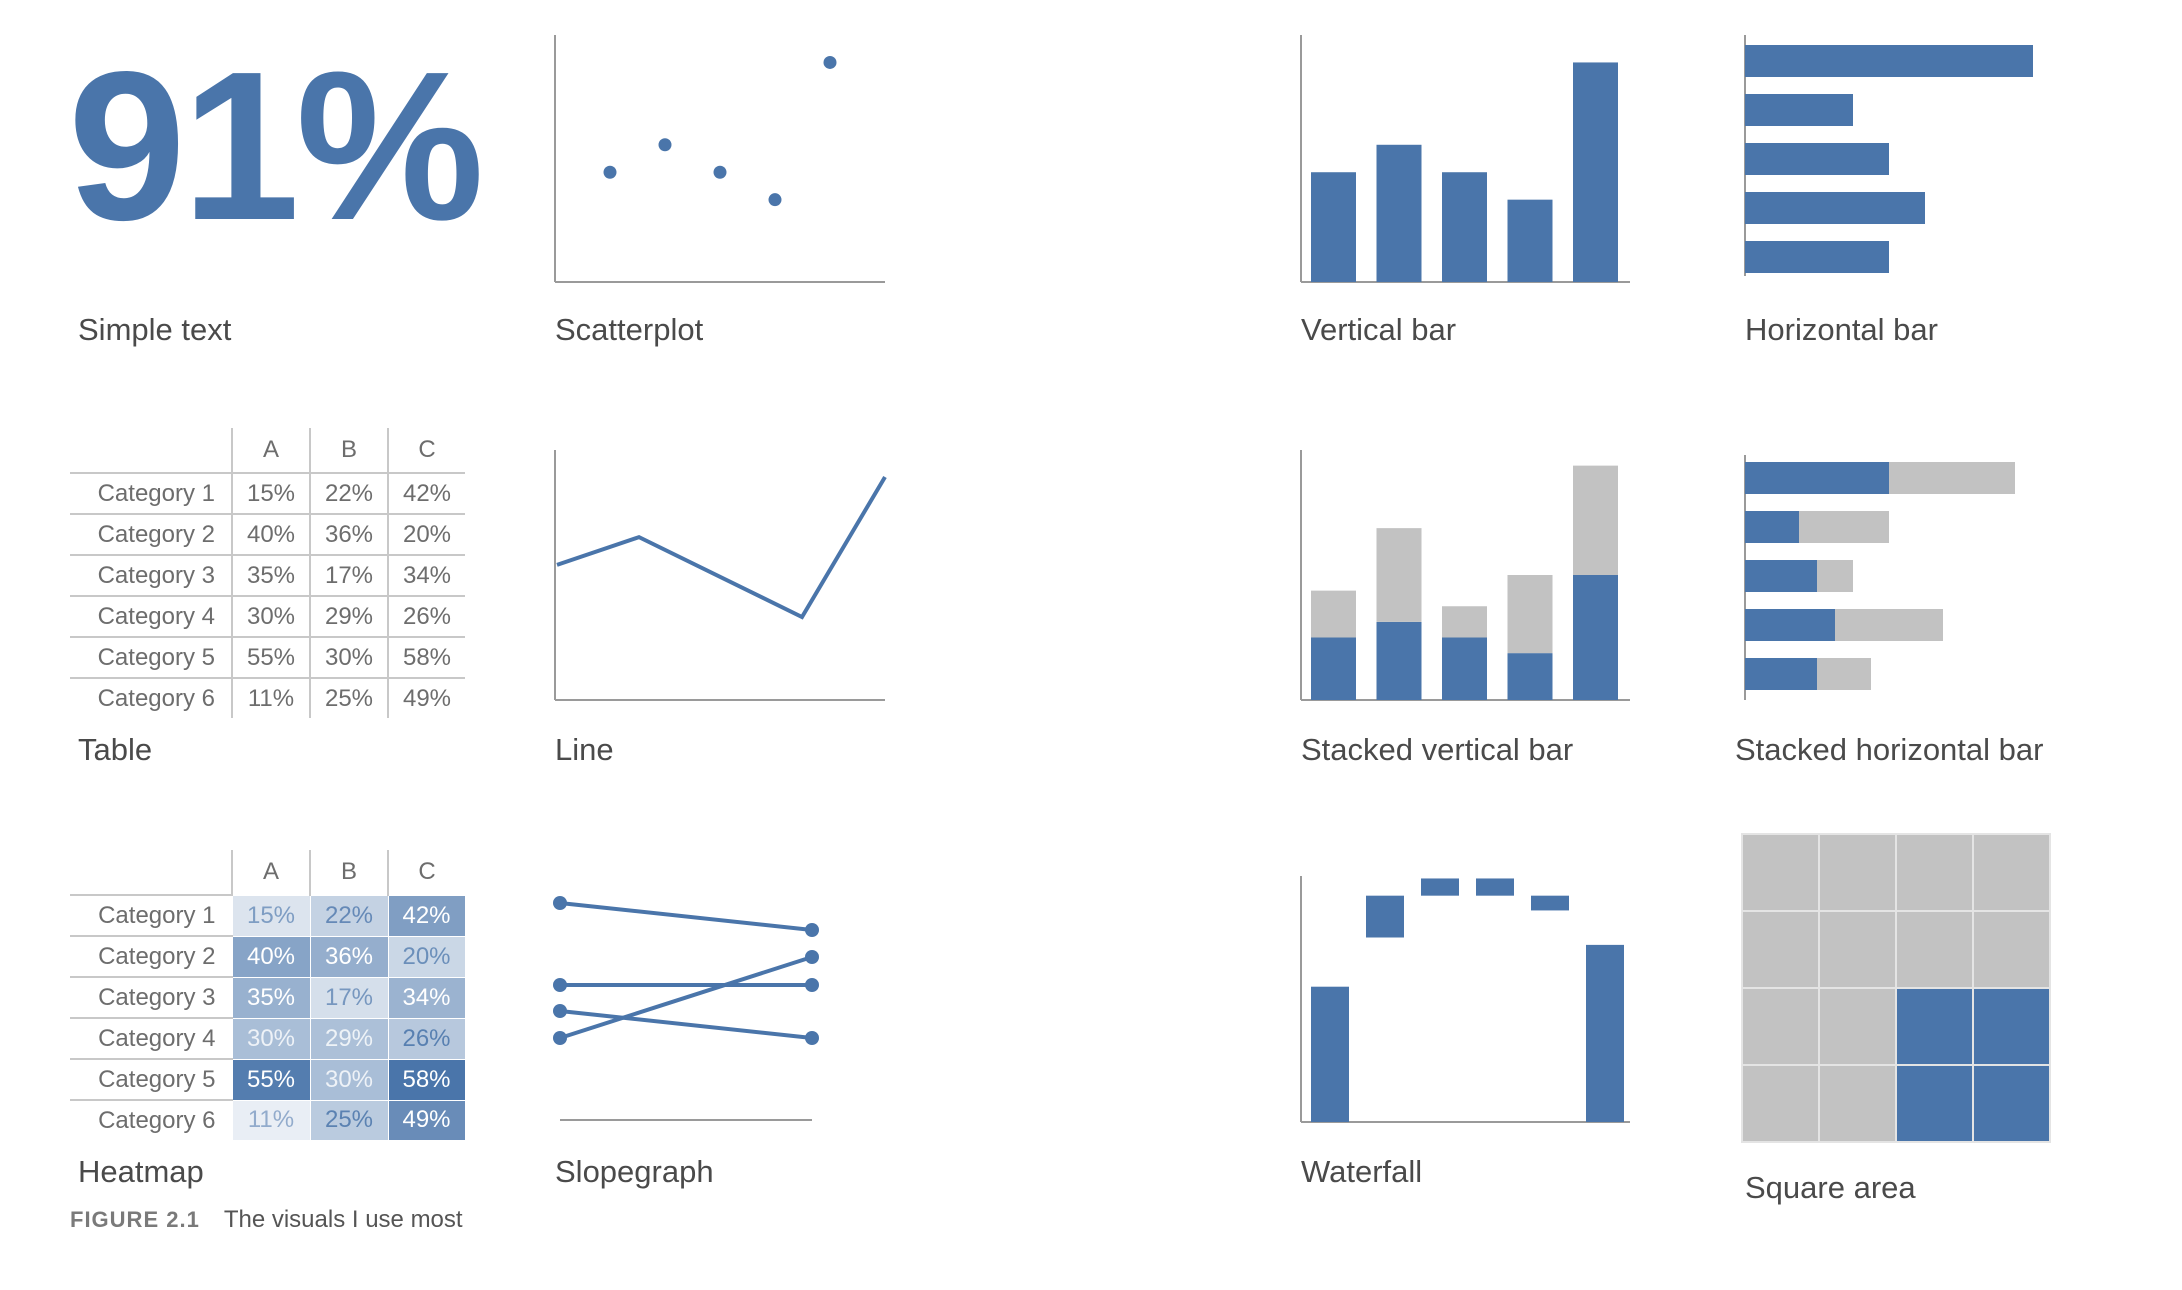 Image resolution: width=2182 pixels, height=1290 pixels. I want to click on caption-vertical-bar: Vertical bar, so click(1379, 329).